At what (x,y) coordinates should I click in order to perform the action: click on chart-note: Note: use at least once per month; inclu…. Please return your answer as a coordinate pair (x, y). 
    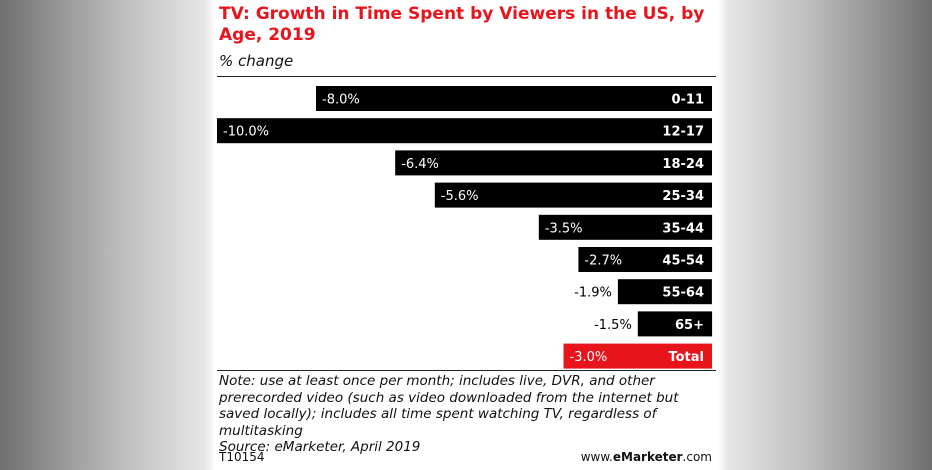
    Looking at the image, I should click on (466, 414).